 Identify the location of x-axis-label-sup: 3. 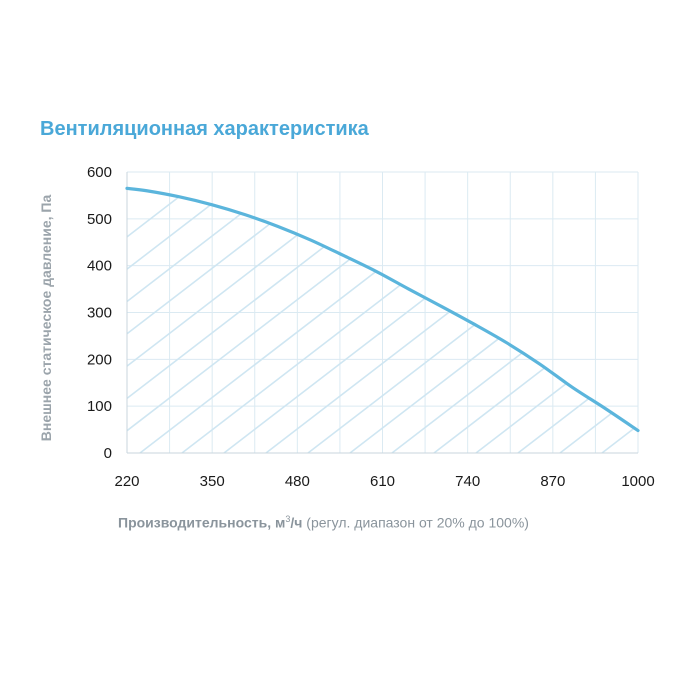
(288, 519).